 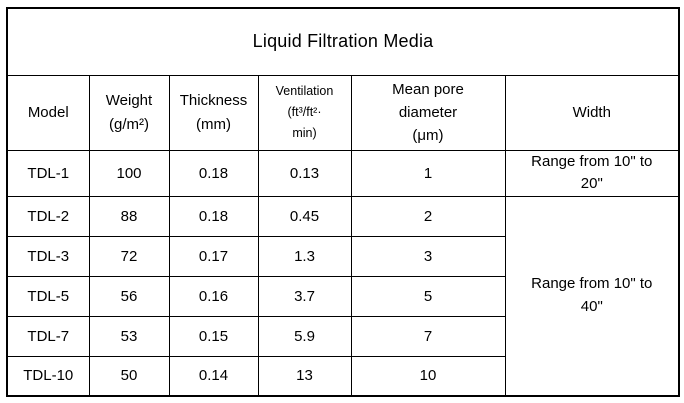 What do you see at coordinates (48, 296) in the screenshot?
I see `model-cell: TDL-5` at bounding box center [48, 296].